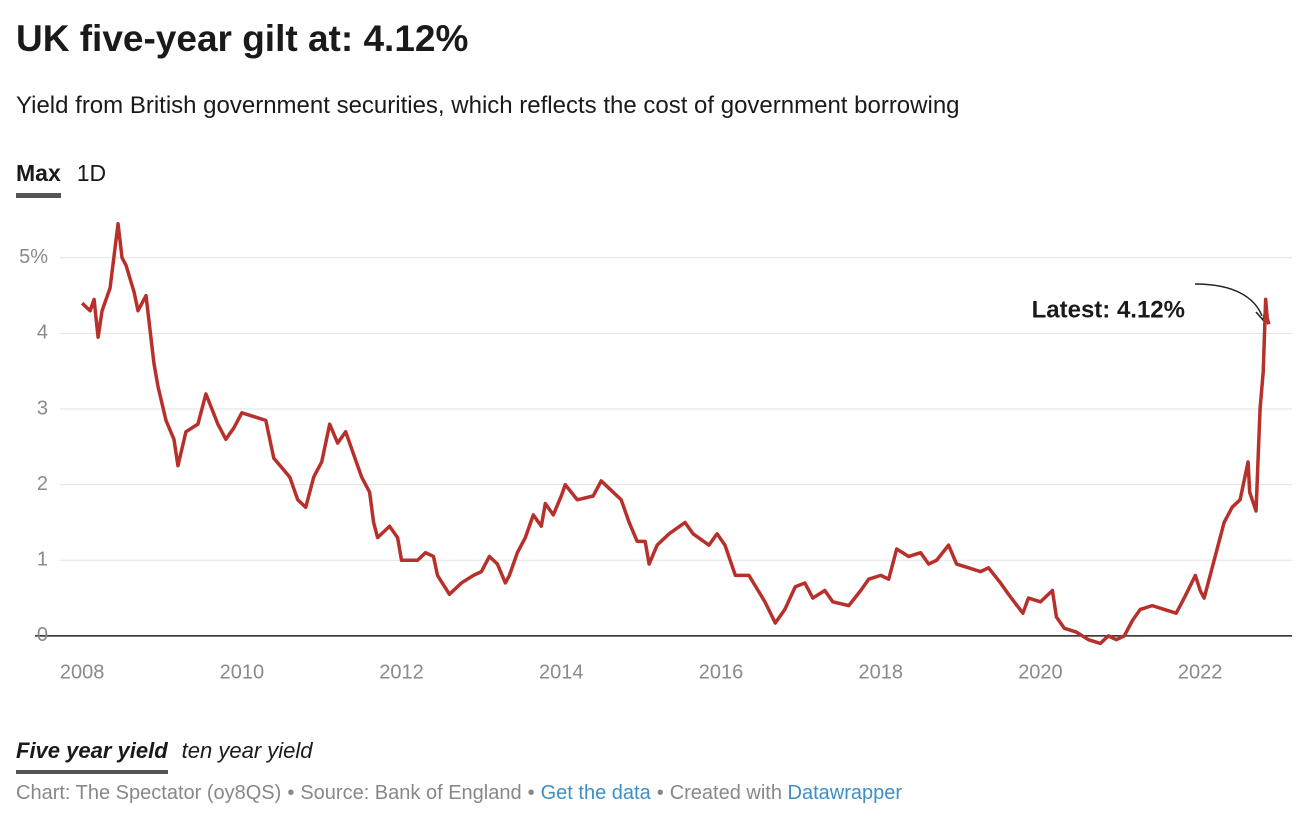  What do you see at coordinates (42, 484) in the screenshot?
I see `y-tick-label: 2` at bounding box center [42, 484].